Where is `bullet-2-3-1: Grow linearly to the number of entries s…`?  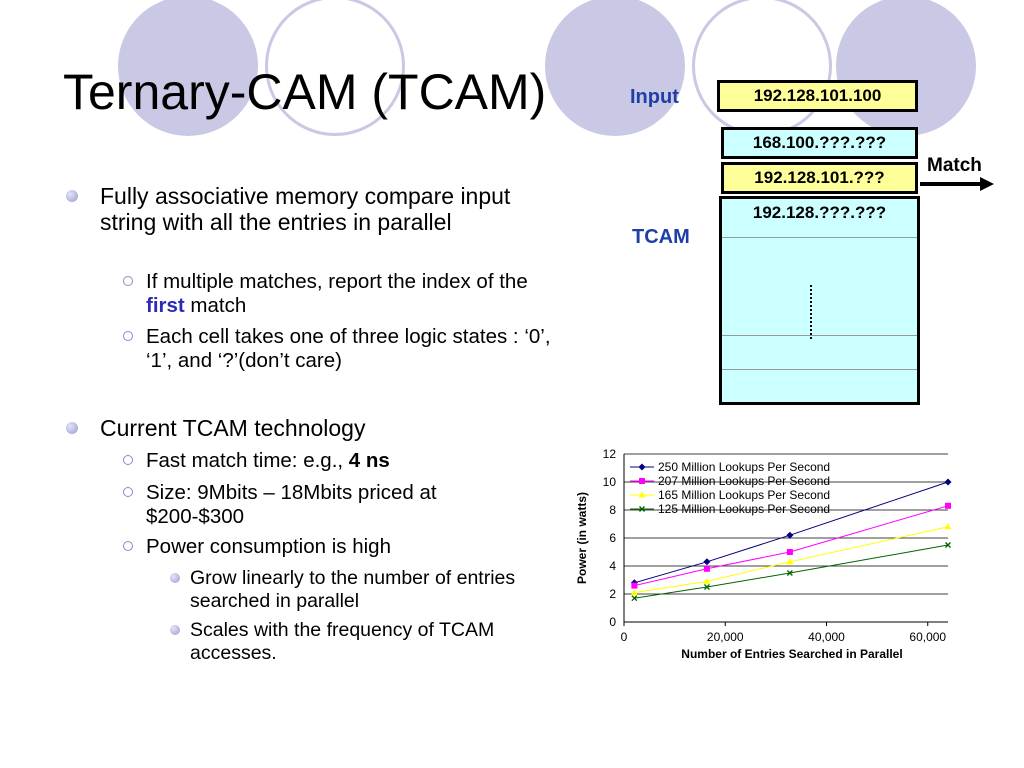
bullet-2-3-1: Grow linearly to the number of entries s… is located at coordinates (352, 590).